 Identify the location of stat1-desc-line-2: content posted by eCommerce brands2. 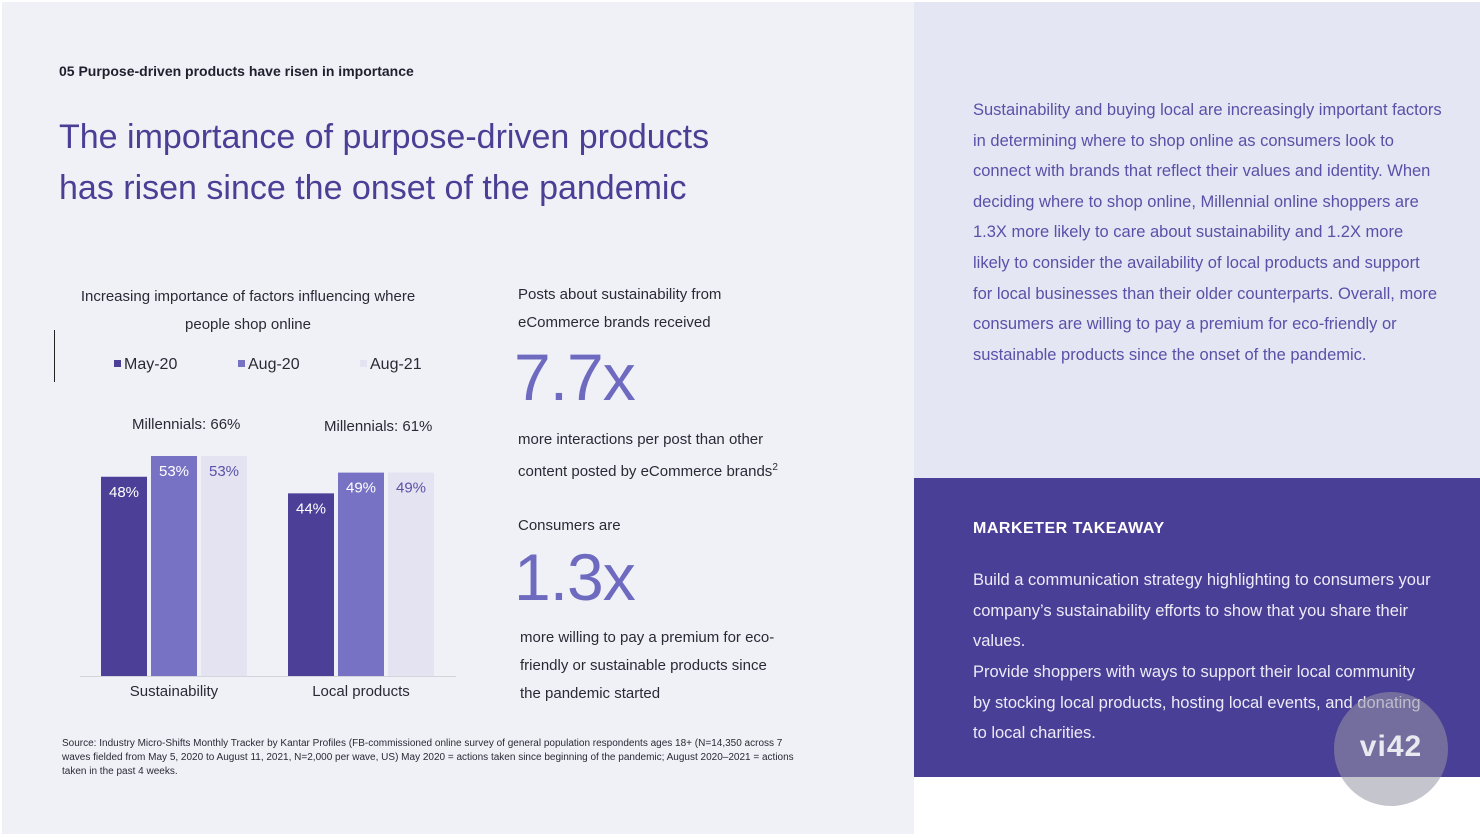
(678, 470).